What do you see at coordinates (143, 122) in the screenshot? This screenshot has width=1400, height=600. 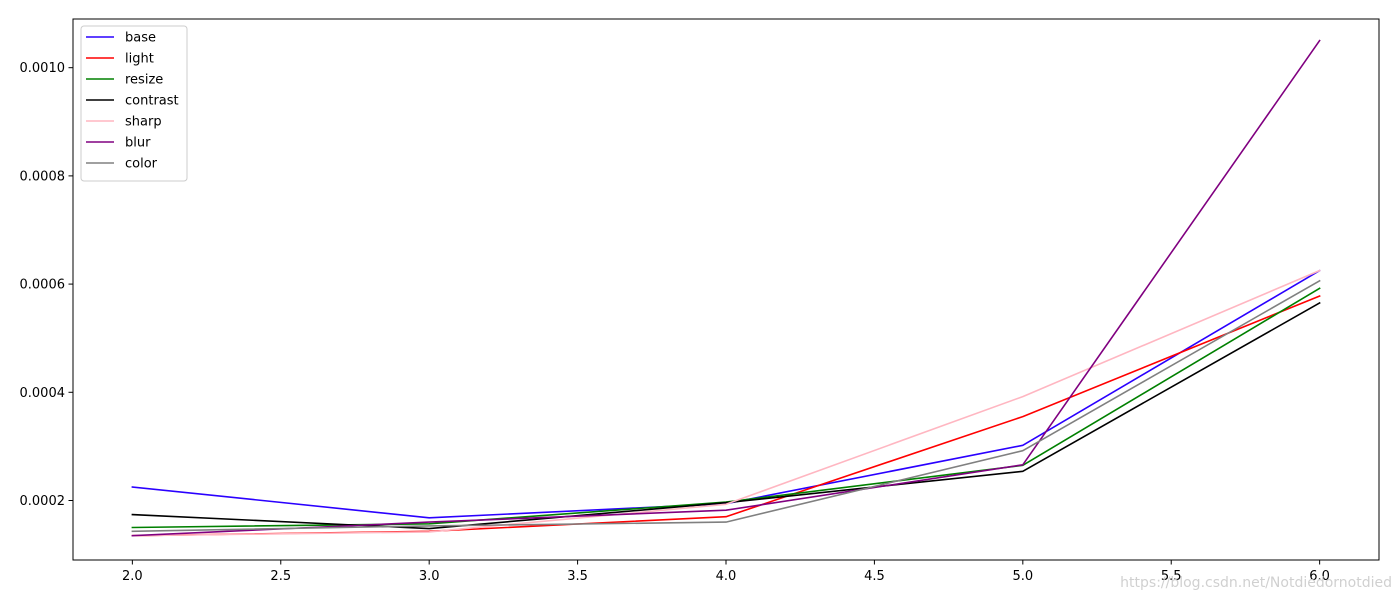 I see `legend-label-sharp: sharp` at bounding box center [143, 122].